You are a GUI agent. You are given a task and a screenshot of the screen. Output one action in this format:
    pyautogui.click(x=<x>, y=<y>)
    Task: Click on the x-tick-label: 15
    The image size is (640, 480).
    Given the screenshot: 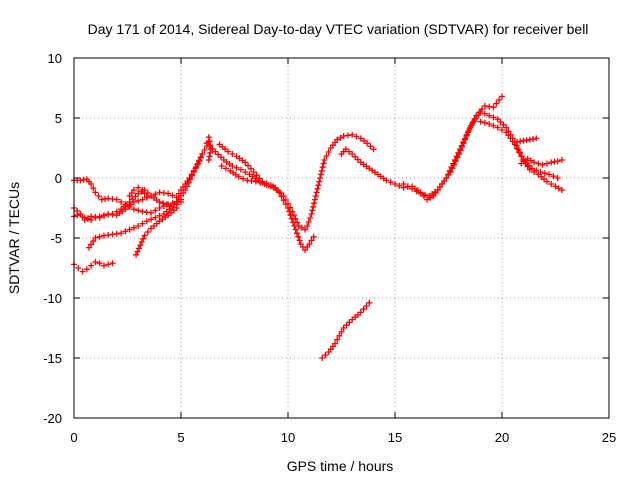 What is the action you would take?
    pyautogui.click(x=395, y=437)
    